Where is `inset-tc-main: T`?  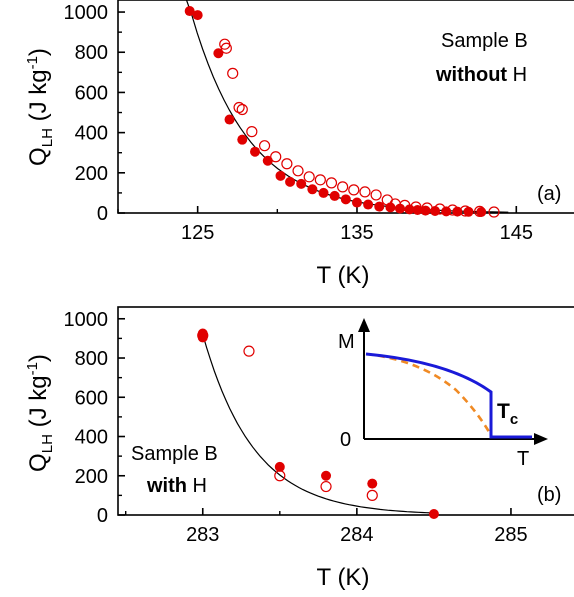
inset-tc-main: T is located at coordinates (503, 411).